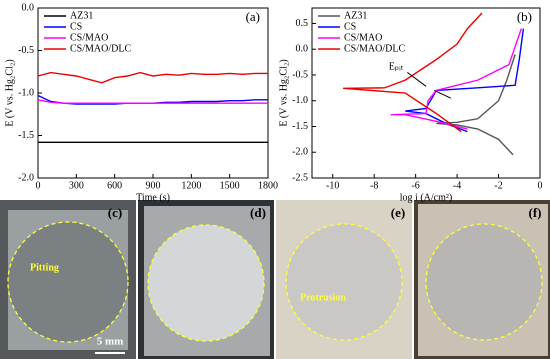 The height and width of the screenshot is (359, 550). I want to click on y-tick-label: 0.5, so click(302, 23).